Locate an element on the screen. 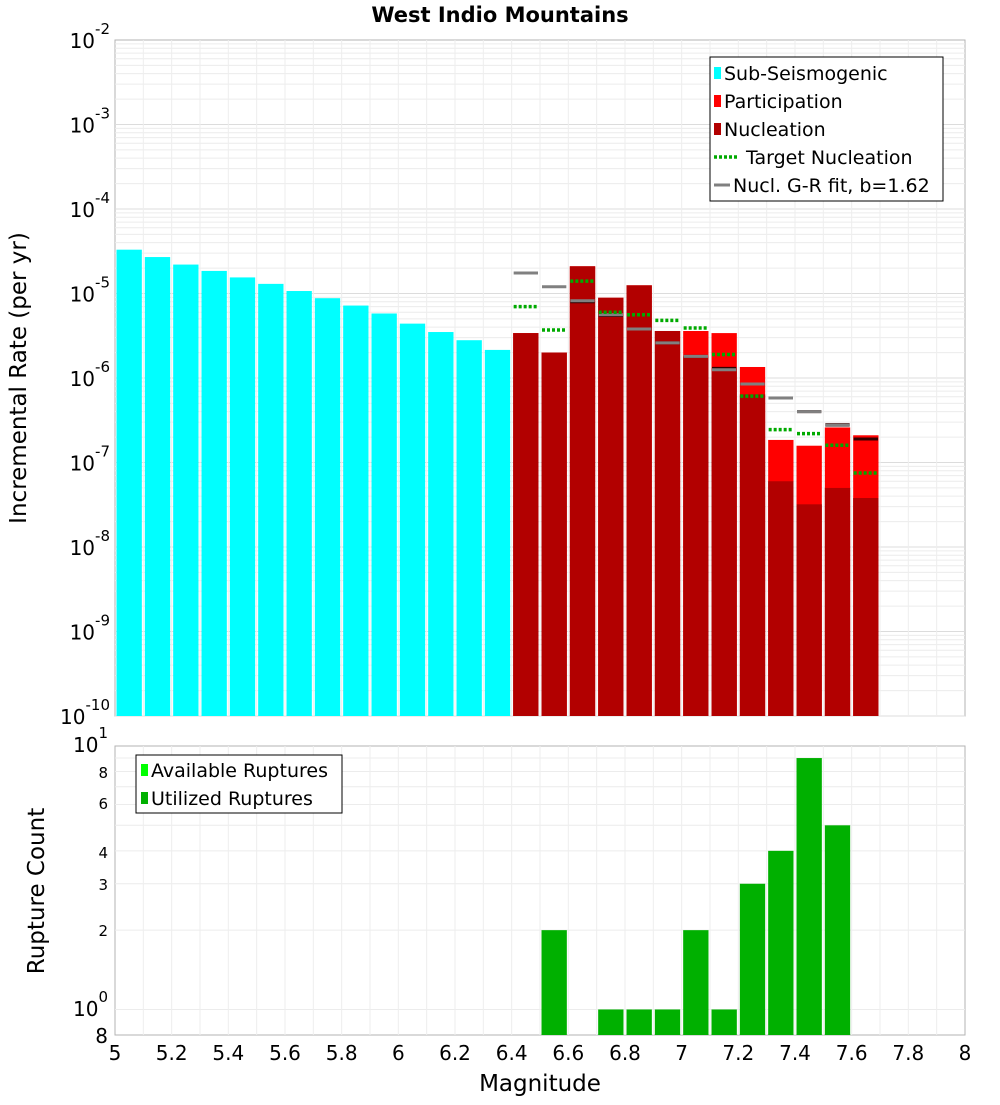 The height and width of the screenshot is (1105, 1000). legend-label: Sub-Seismogenic is located at coordinates (806, 74).